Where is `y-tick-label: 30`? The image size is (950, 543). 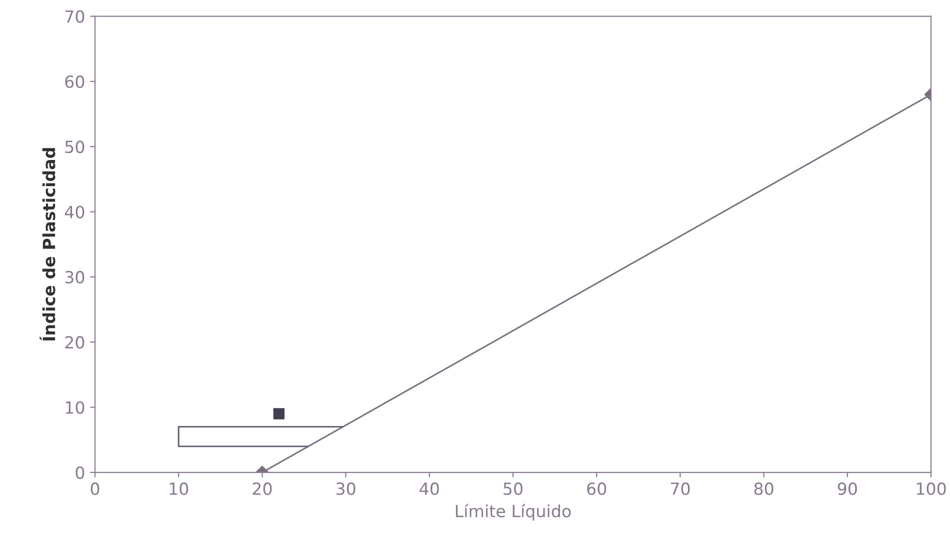
y-tick-label: 30 is located at coordinates (74, 277).